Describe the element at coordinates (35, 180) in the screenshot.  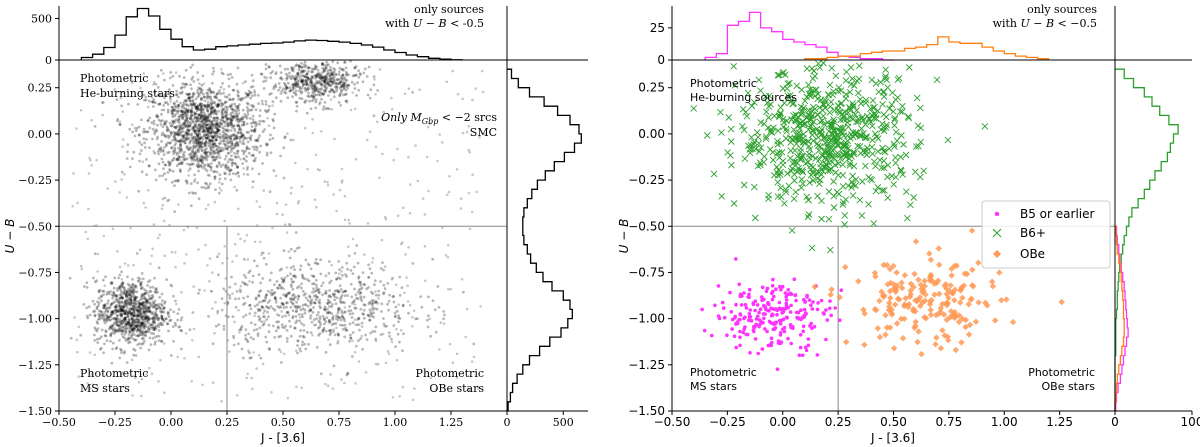
I see `y-tick-label: −0.25` at that location.